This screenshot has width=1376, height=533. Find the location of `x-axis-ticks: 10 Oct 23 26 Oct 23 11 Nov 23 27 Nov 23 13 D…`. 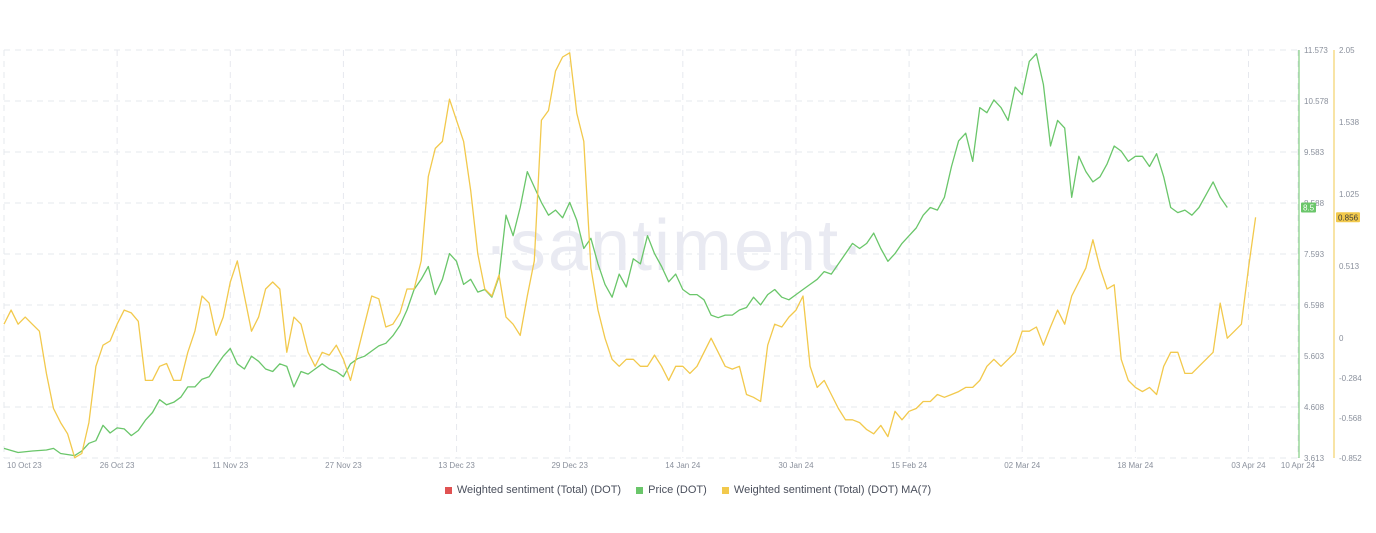

x-axis-ticks: 10 Oct 23 26 Oct 23 11 Nov 23 27 Nov 23 13 D… is located at coordinates (661, 465).